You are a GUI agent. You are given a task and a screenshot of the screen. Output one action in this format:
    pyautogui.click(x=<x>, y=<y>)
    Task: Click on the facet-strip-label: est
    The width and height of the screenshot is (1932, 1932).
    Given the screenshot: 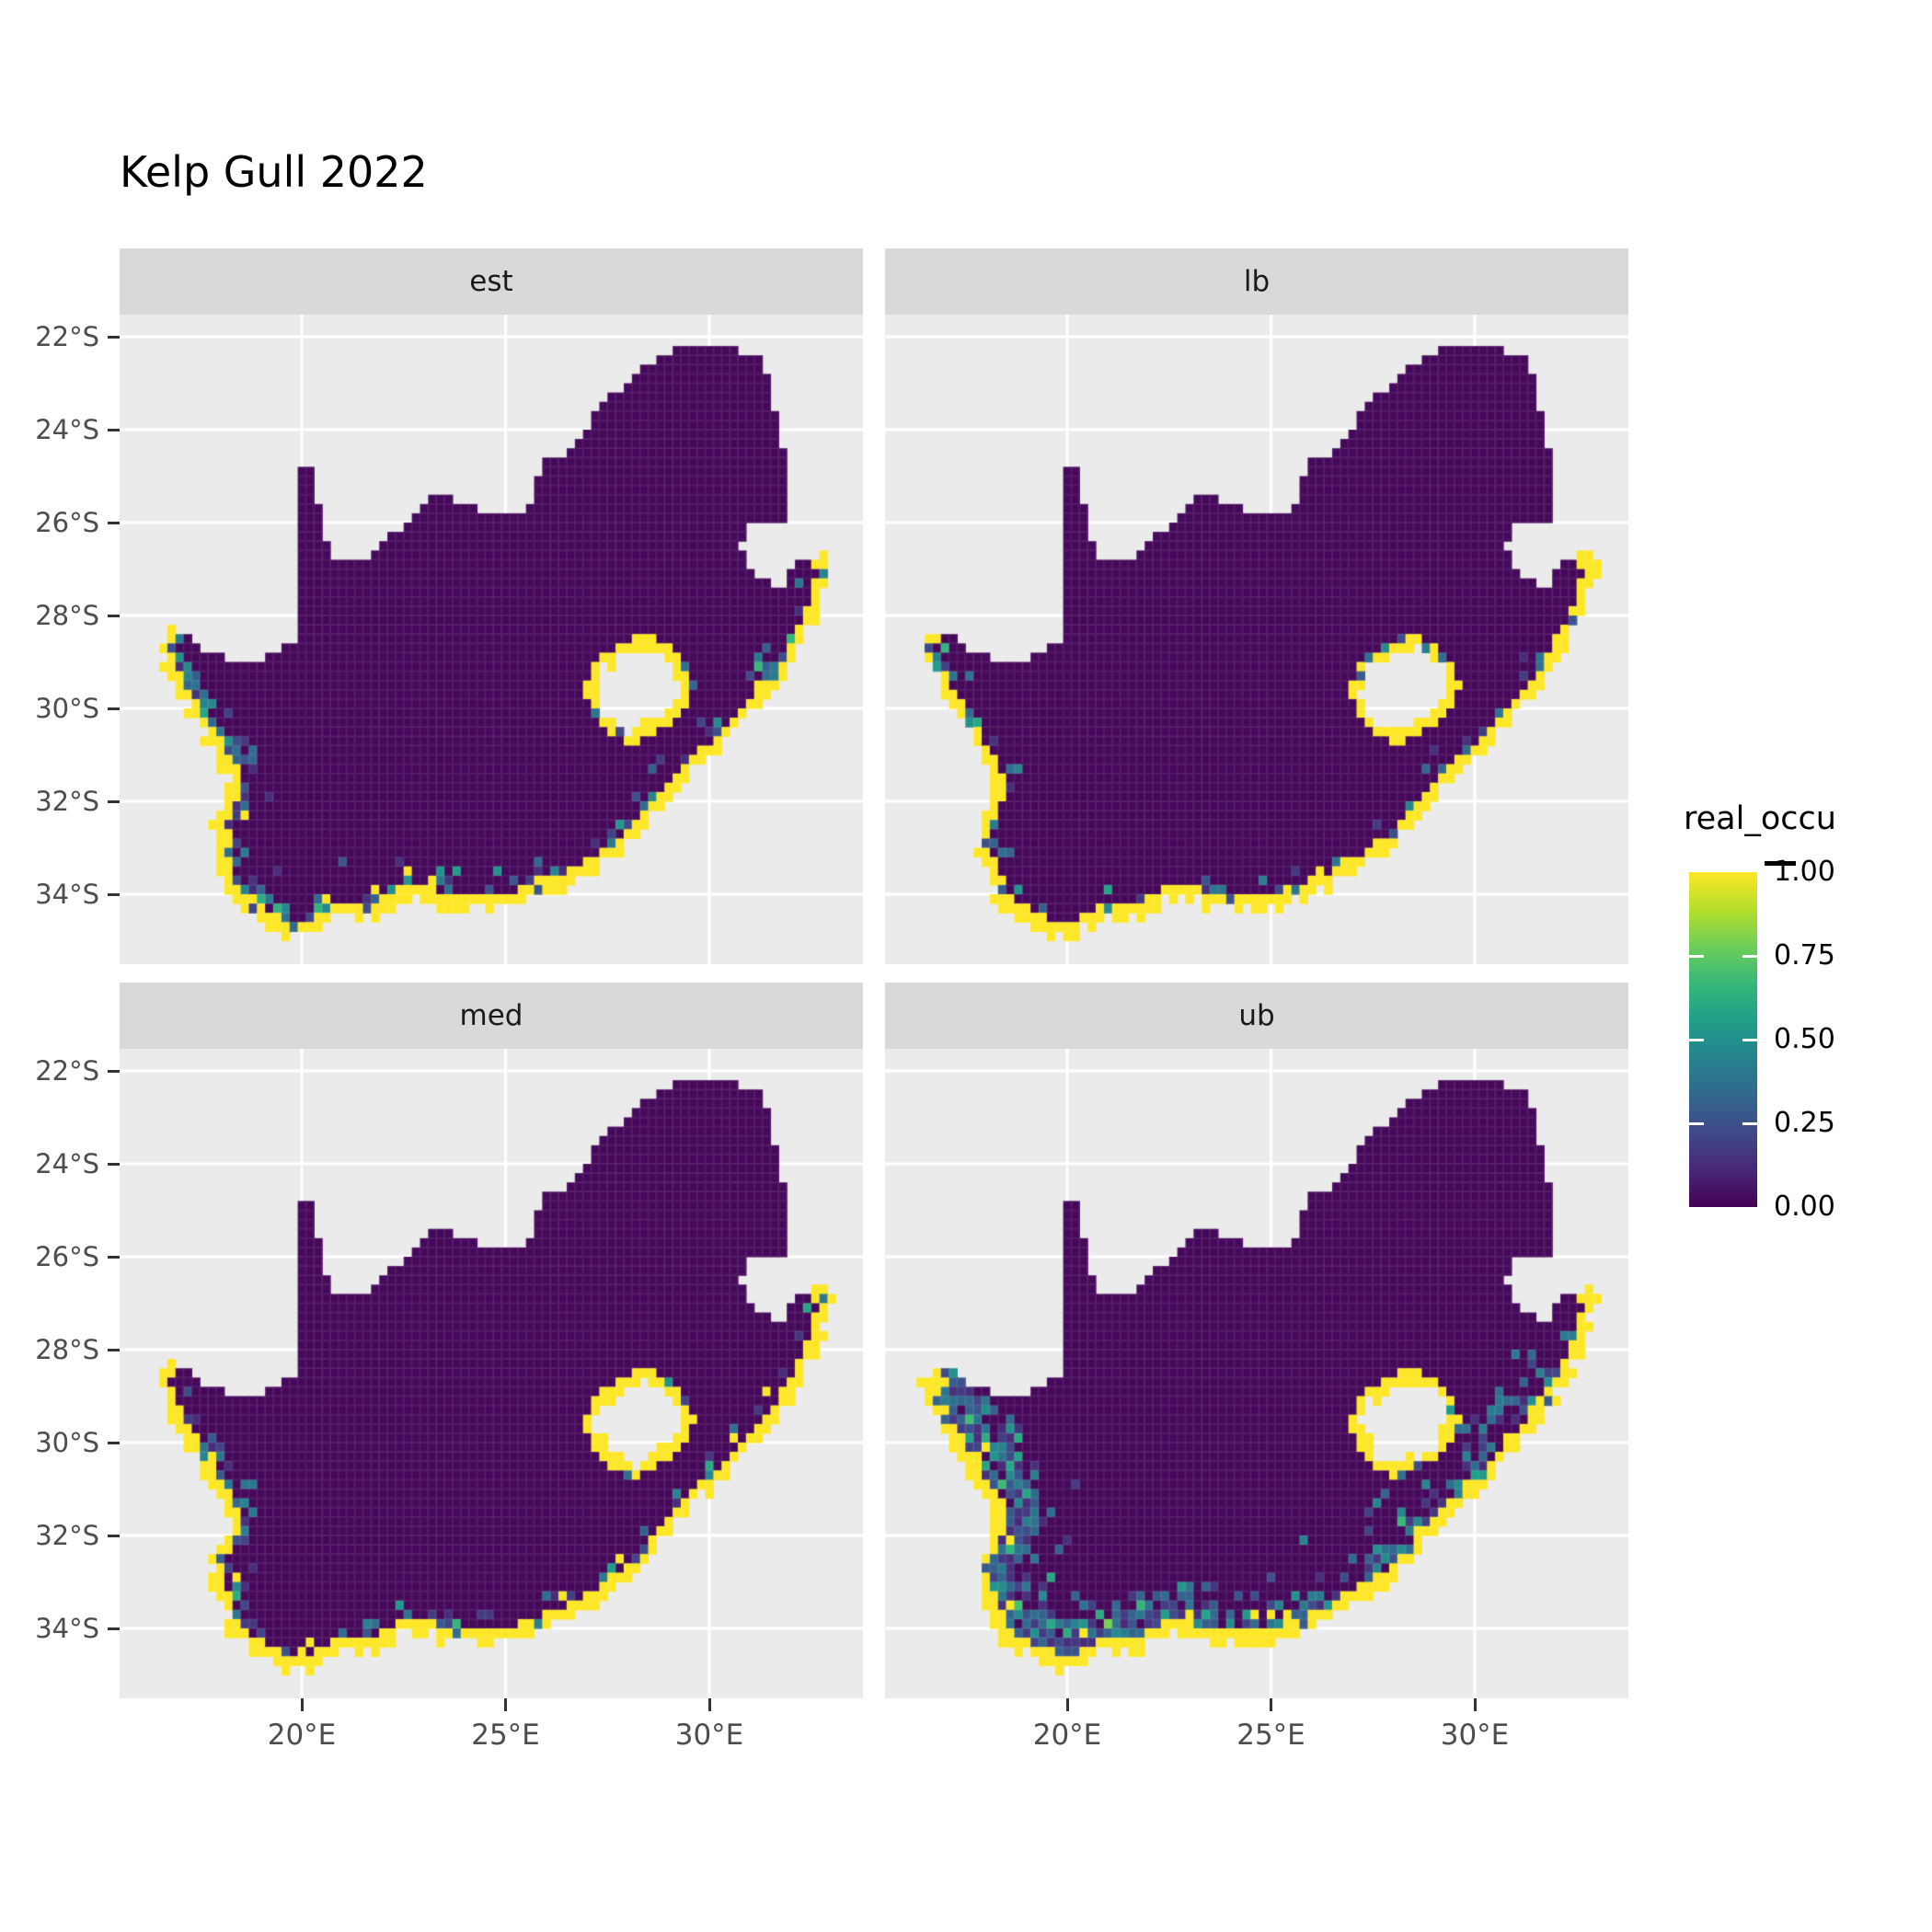 What is the action you would take?
    pyautogui.click(x=491, y=281)
    